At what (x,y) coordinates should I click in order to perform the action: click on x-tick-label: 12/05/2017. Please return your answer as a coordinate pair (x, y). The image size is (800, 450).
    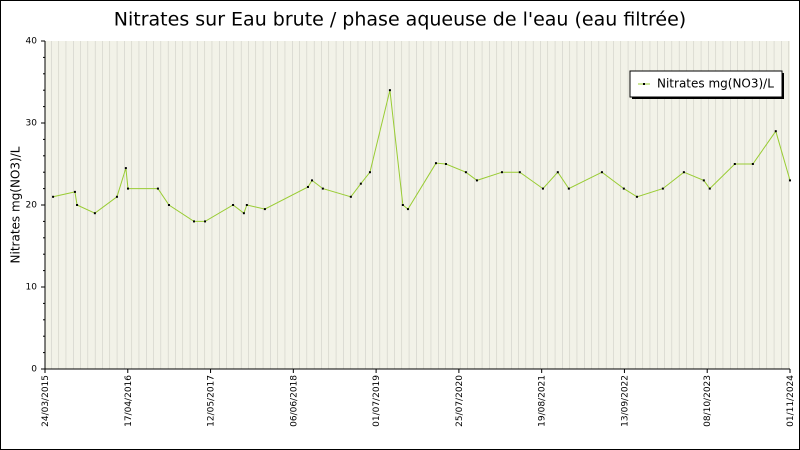
    Looking at the image, I should click on (212, 401).